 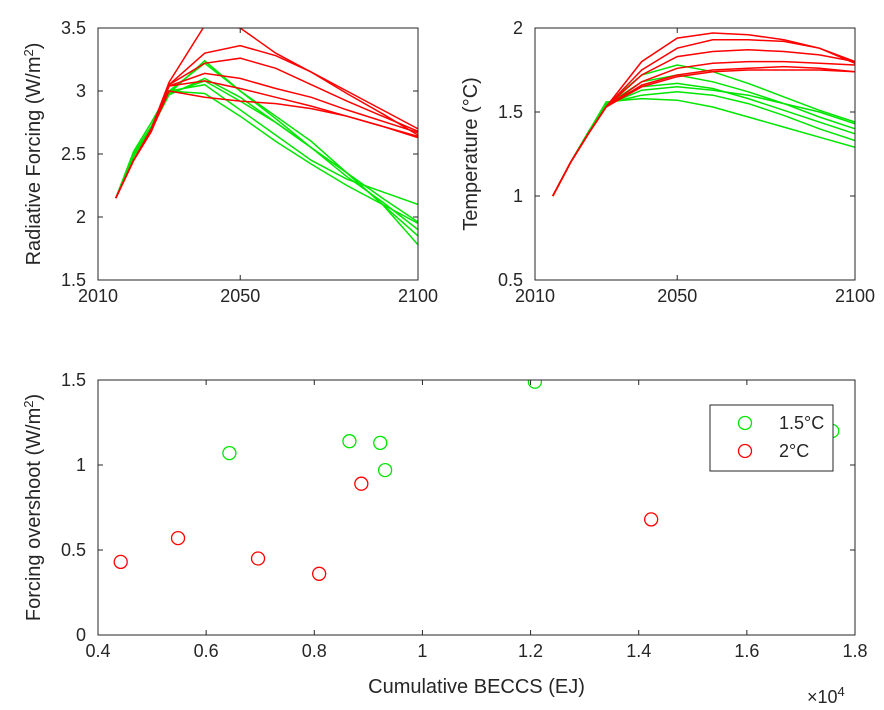 I want to click on x-tick-label: 1.8, so click(x=854, y=651).